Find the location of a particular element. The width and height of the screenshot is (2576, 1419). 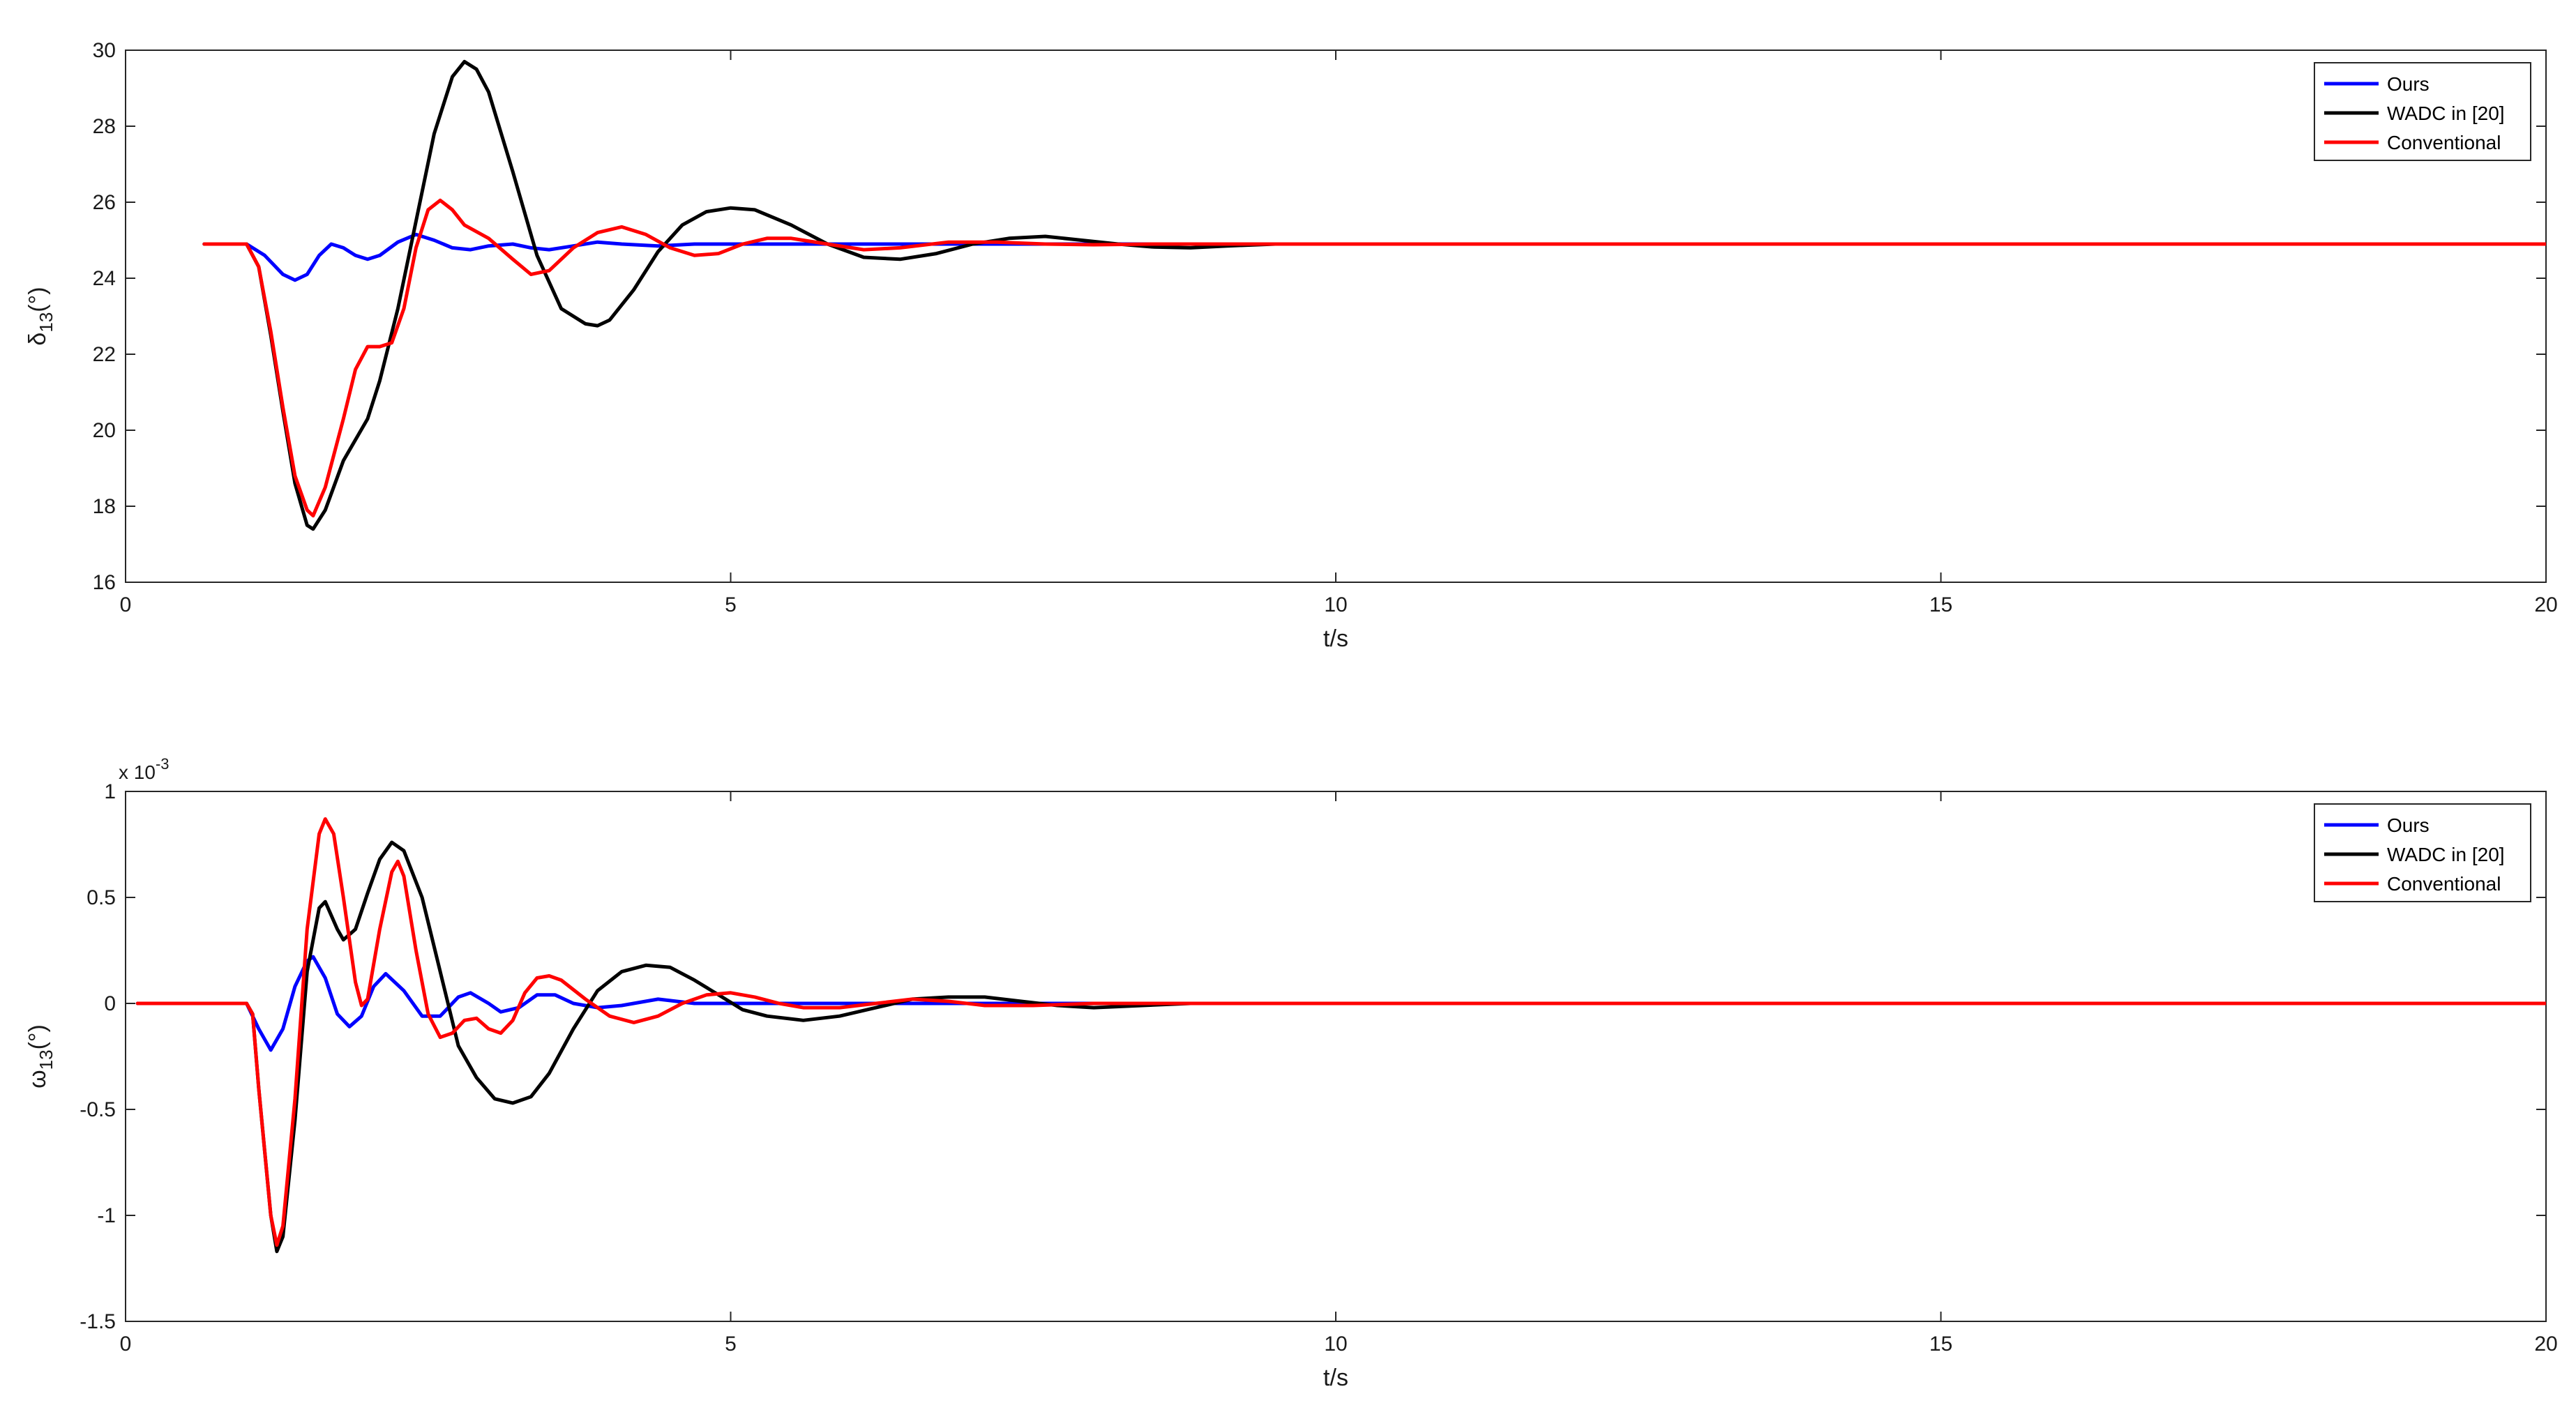

y-tick-label: 28 is located at coordinates (104, 127).